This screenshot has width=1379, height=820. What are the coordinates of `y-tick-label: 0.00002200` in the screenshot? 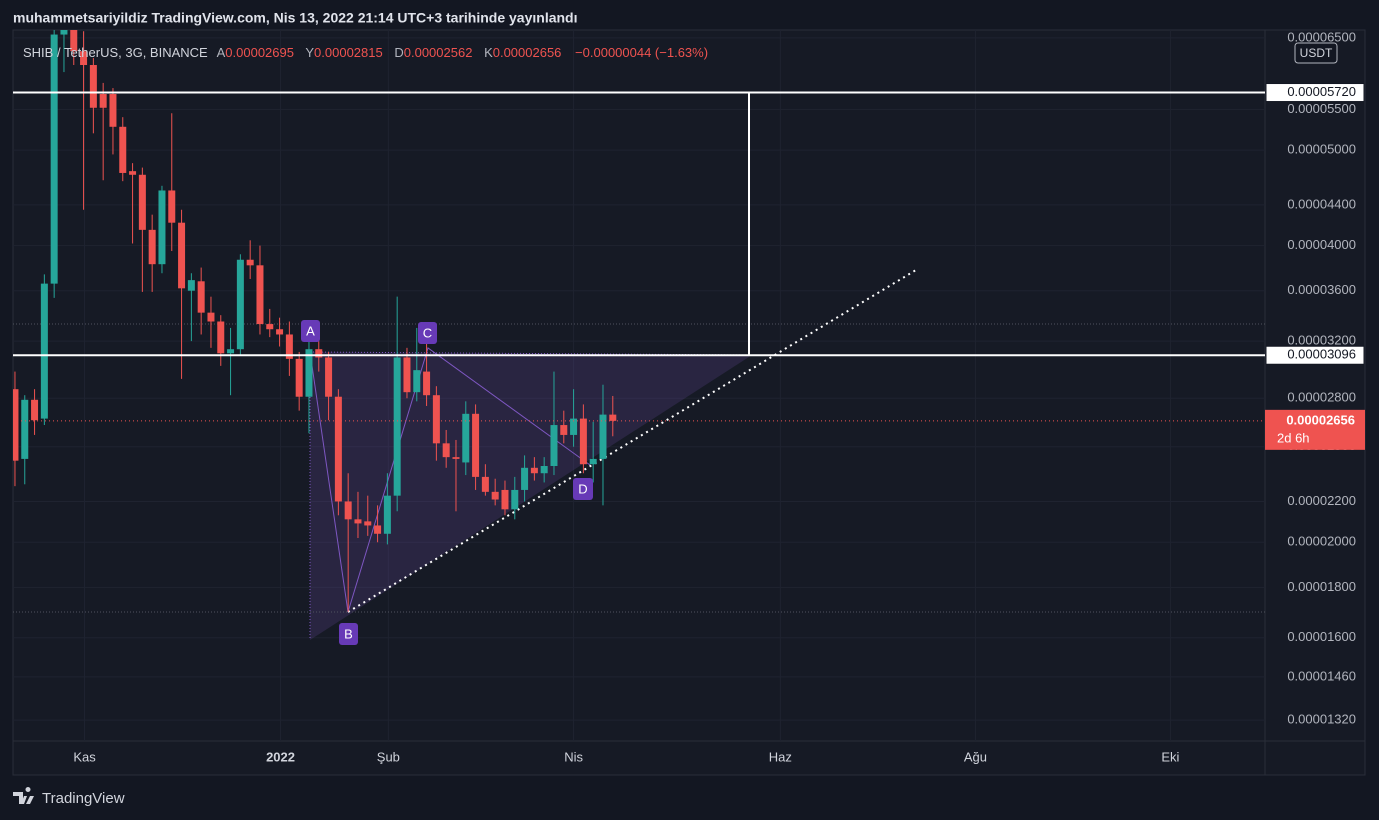 It's located at (1321, 500).